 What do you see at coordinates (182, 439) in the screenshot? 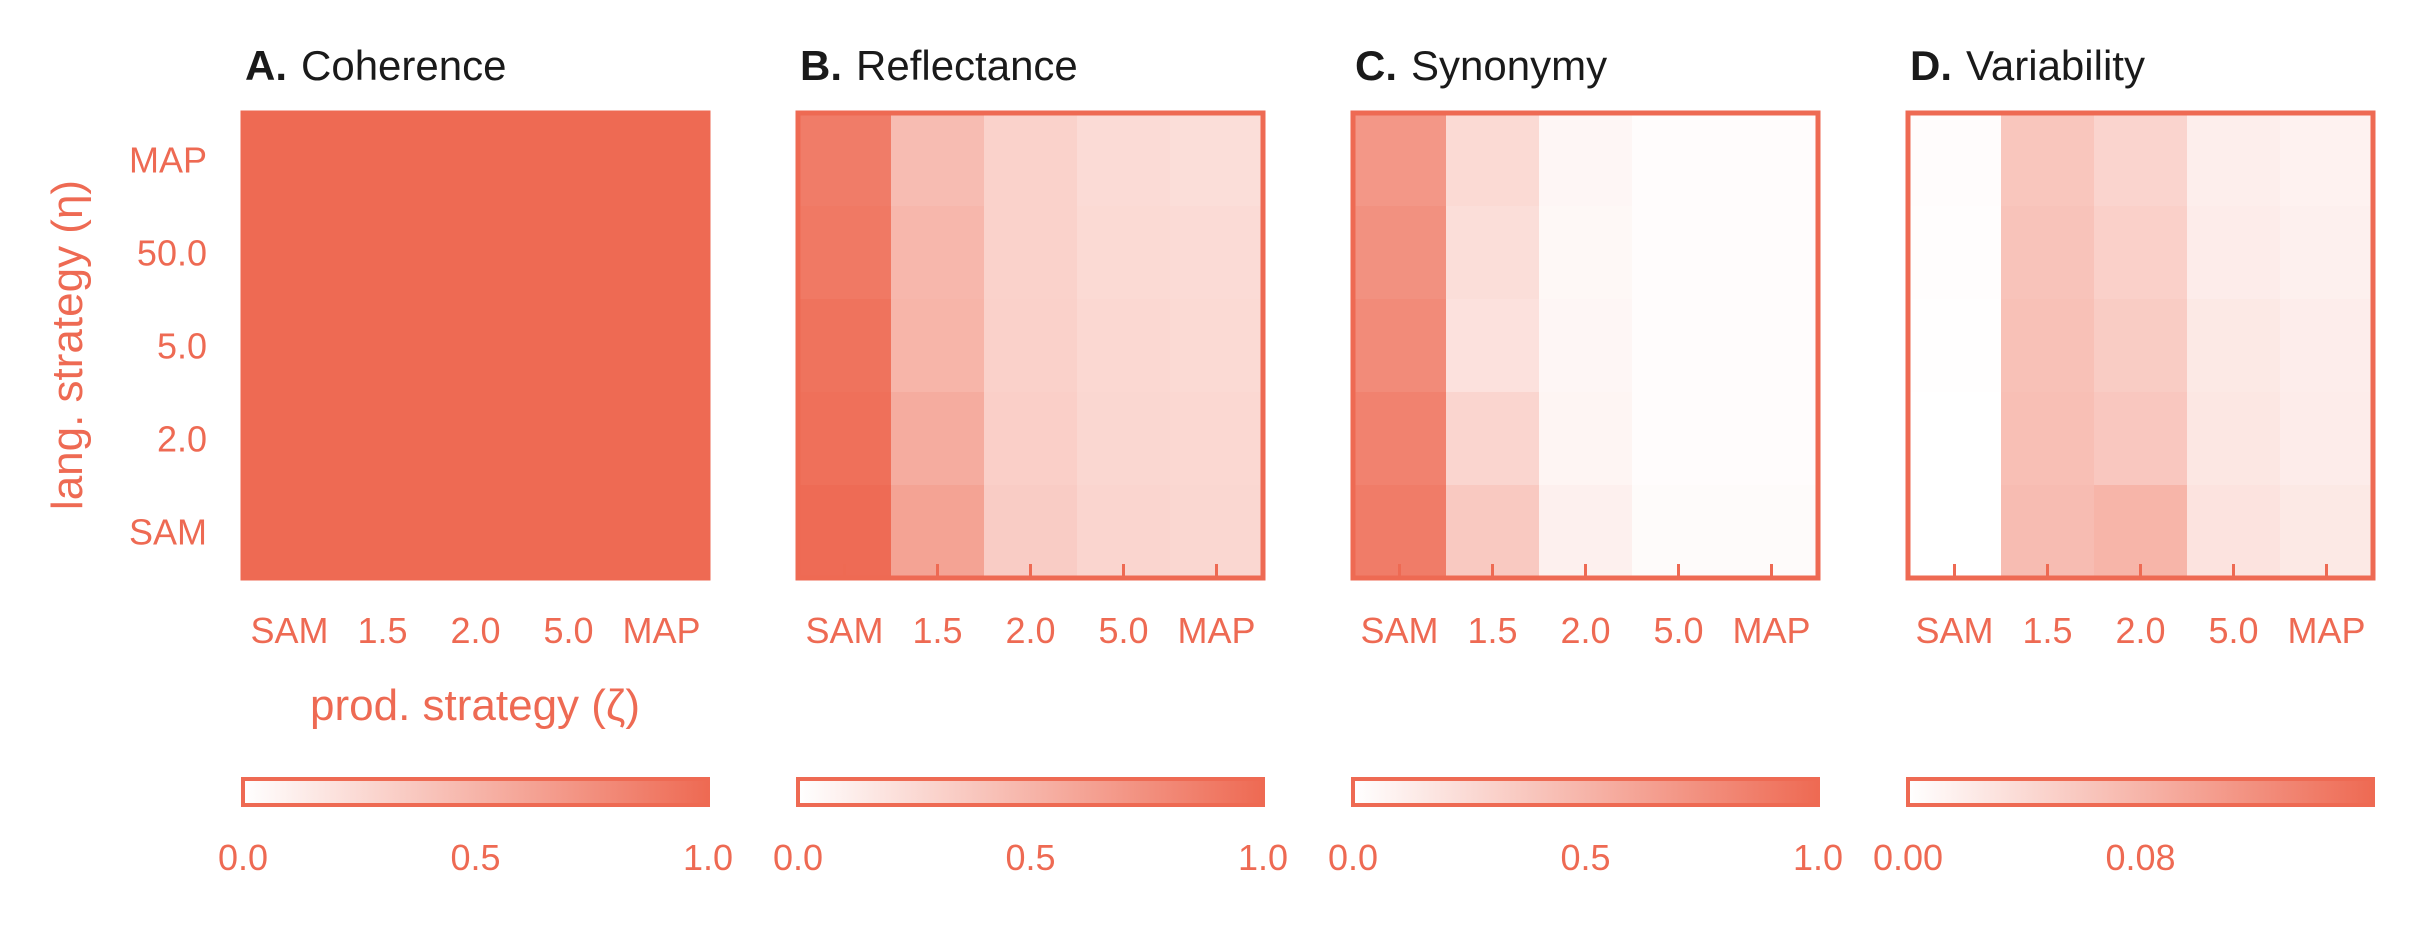
I see `y-tick-label: 2.0` at bounding box center [182, 439].